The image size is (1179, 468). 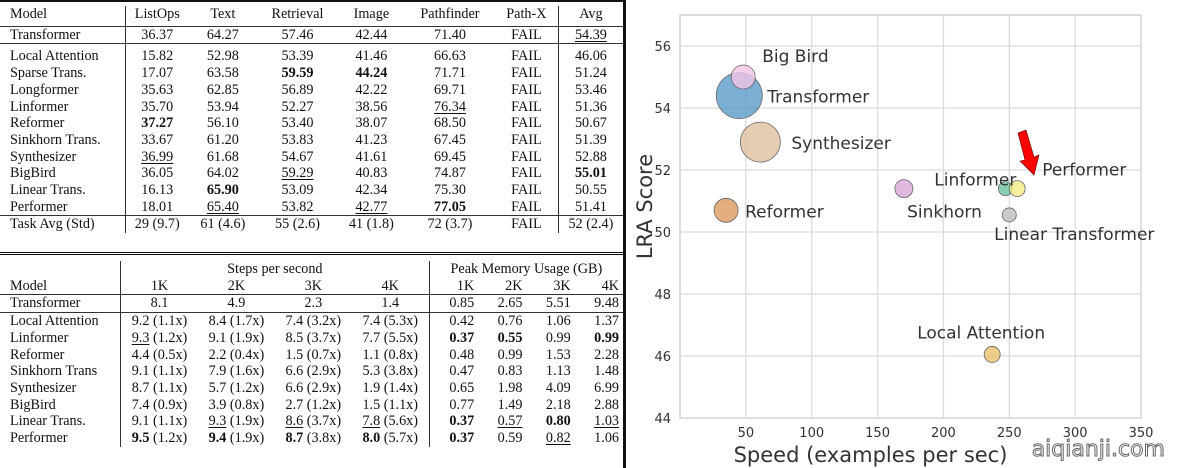 I want to click on cell-value: 56.89, so click(x=297, y=89).